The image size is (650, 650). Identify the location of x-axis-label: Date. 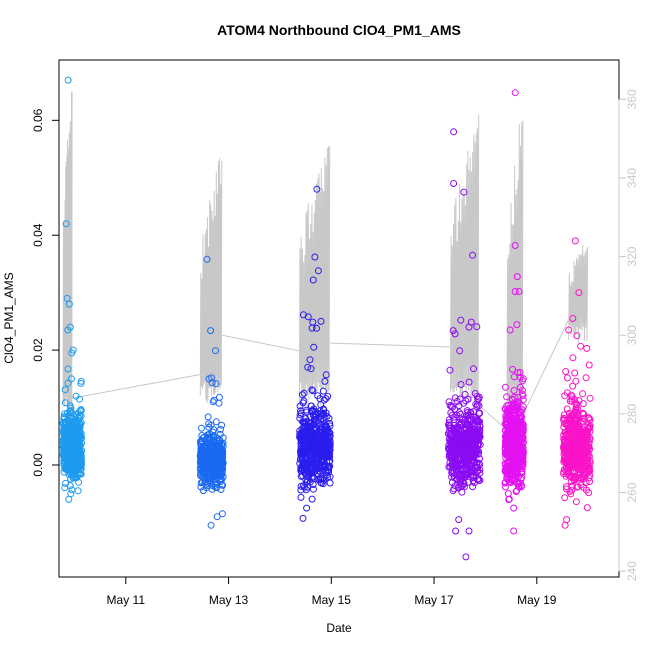
(339, 628).